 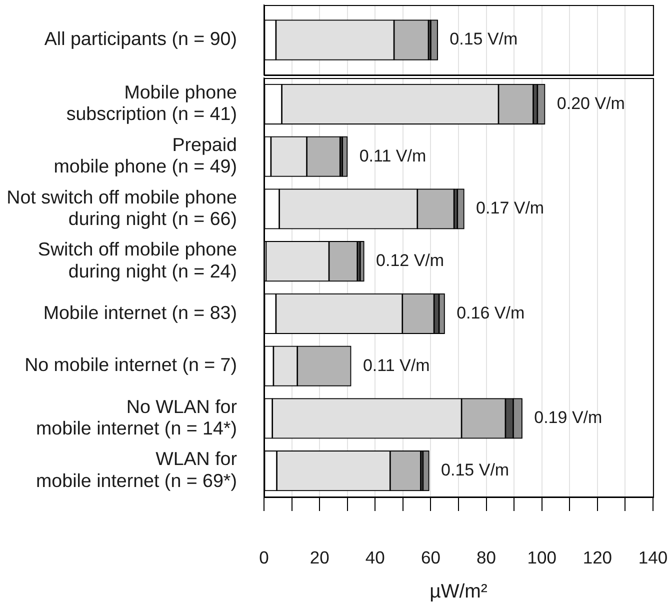 What do you see at coordinates (430, 557) in the screenshot?
I see `x-tick-label: 60` at bounding box center [430, 557].